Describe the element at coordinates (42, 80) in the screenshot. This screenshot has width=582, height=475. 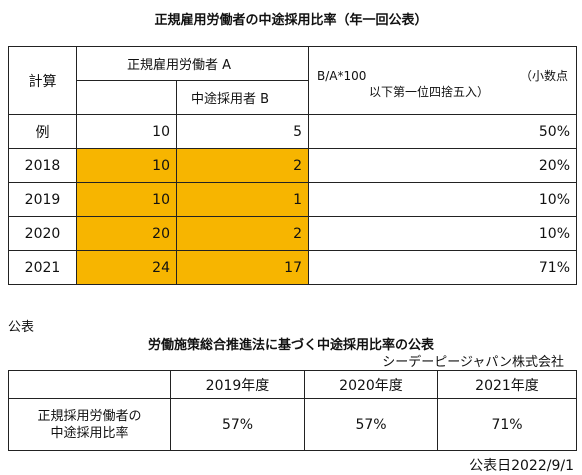
I see `header-calc: 計算` at that location.